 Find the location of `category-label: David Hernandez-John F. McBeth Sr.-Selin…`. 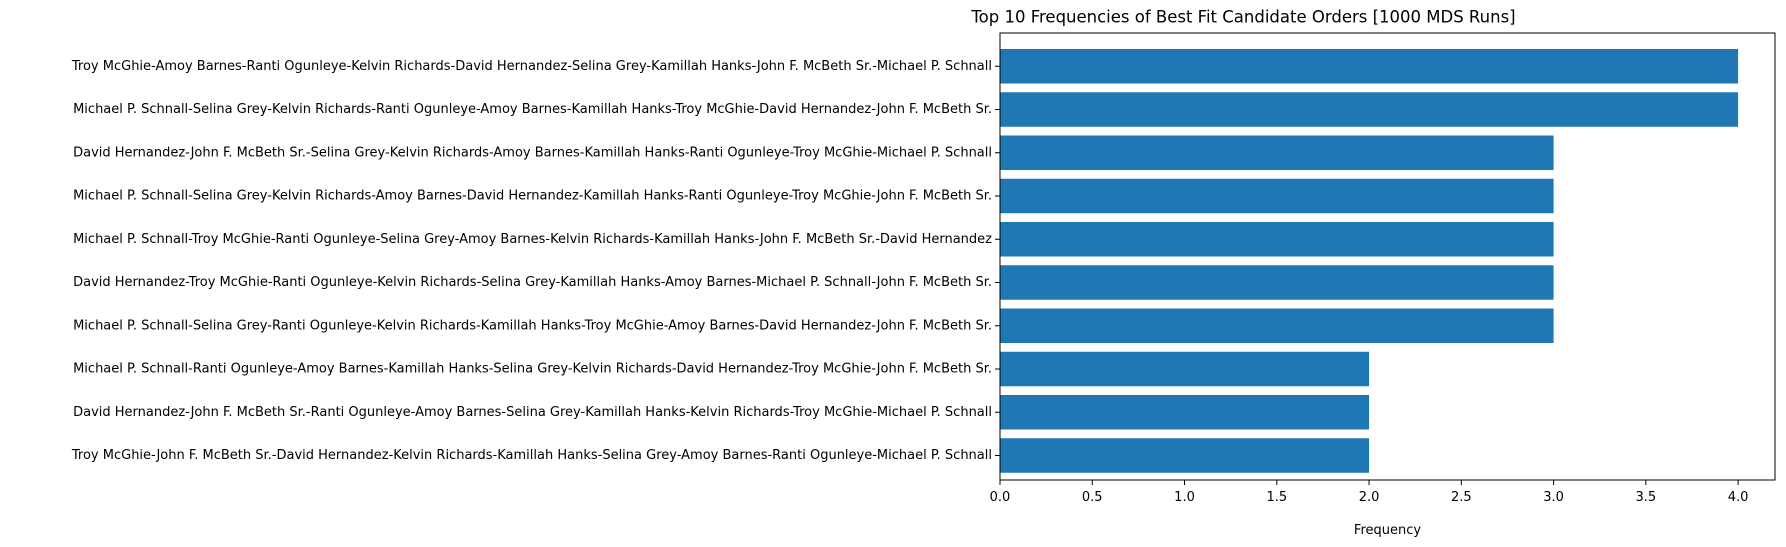

category-label: David Hernandez-John F. McBeth Sr.-Selin… is located at coordinates (532, 152).